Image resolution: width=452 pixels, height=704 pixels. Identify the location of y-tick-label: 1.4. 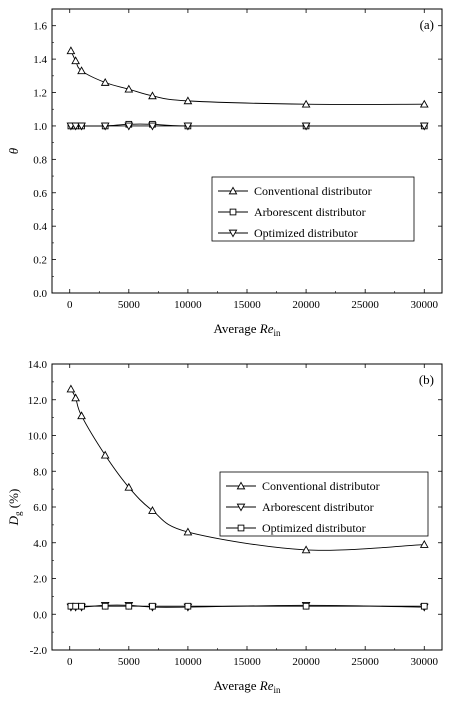
(40, 60).